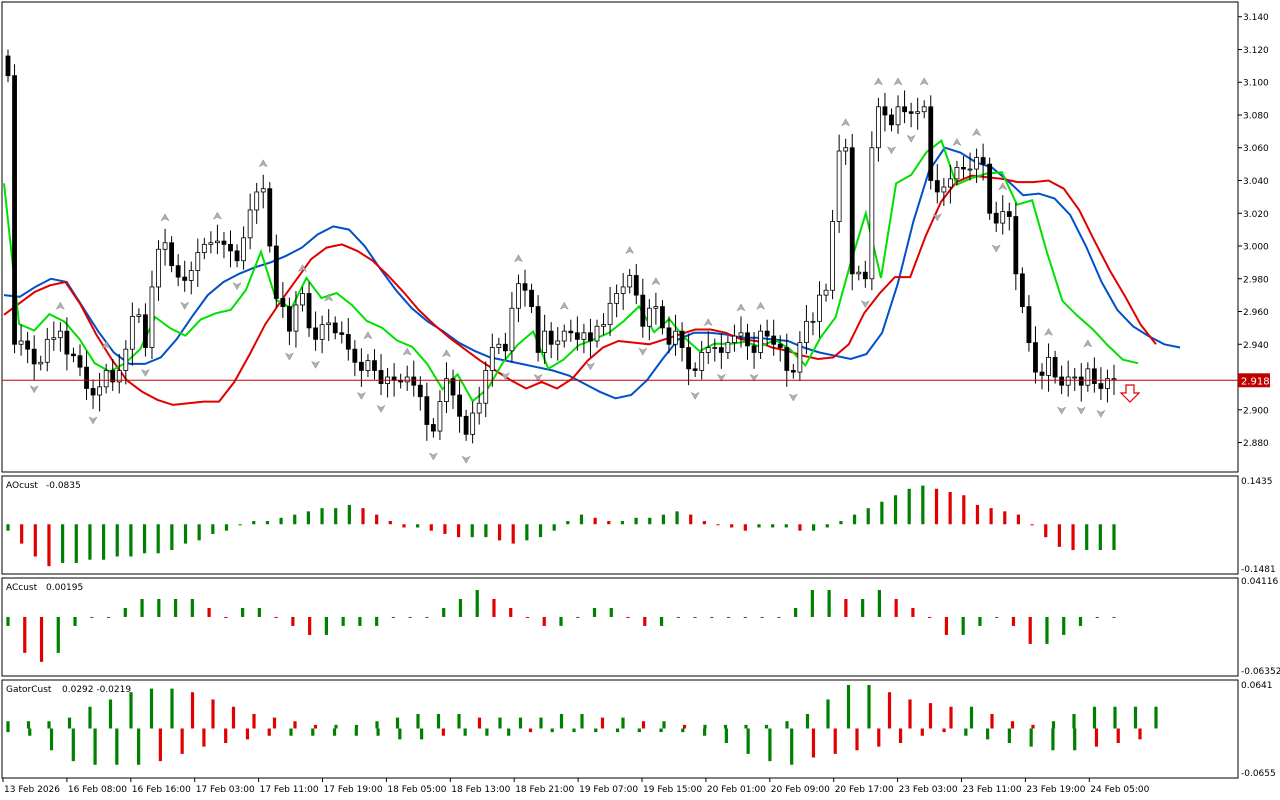 The height and width of the screenshot is (800, 1280). Describe the element at coordinates (1254, 380) in the screenshot. I see `price-tag-background` at that location.